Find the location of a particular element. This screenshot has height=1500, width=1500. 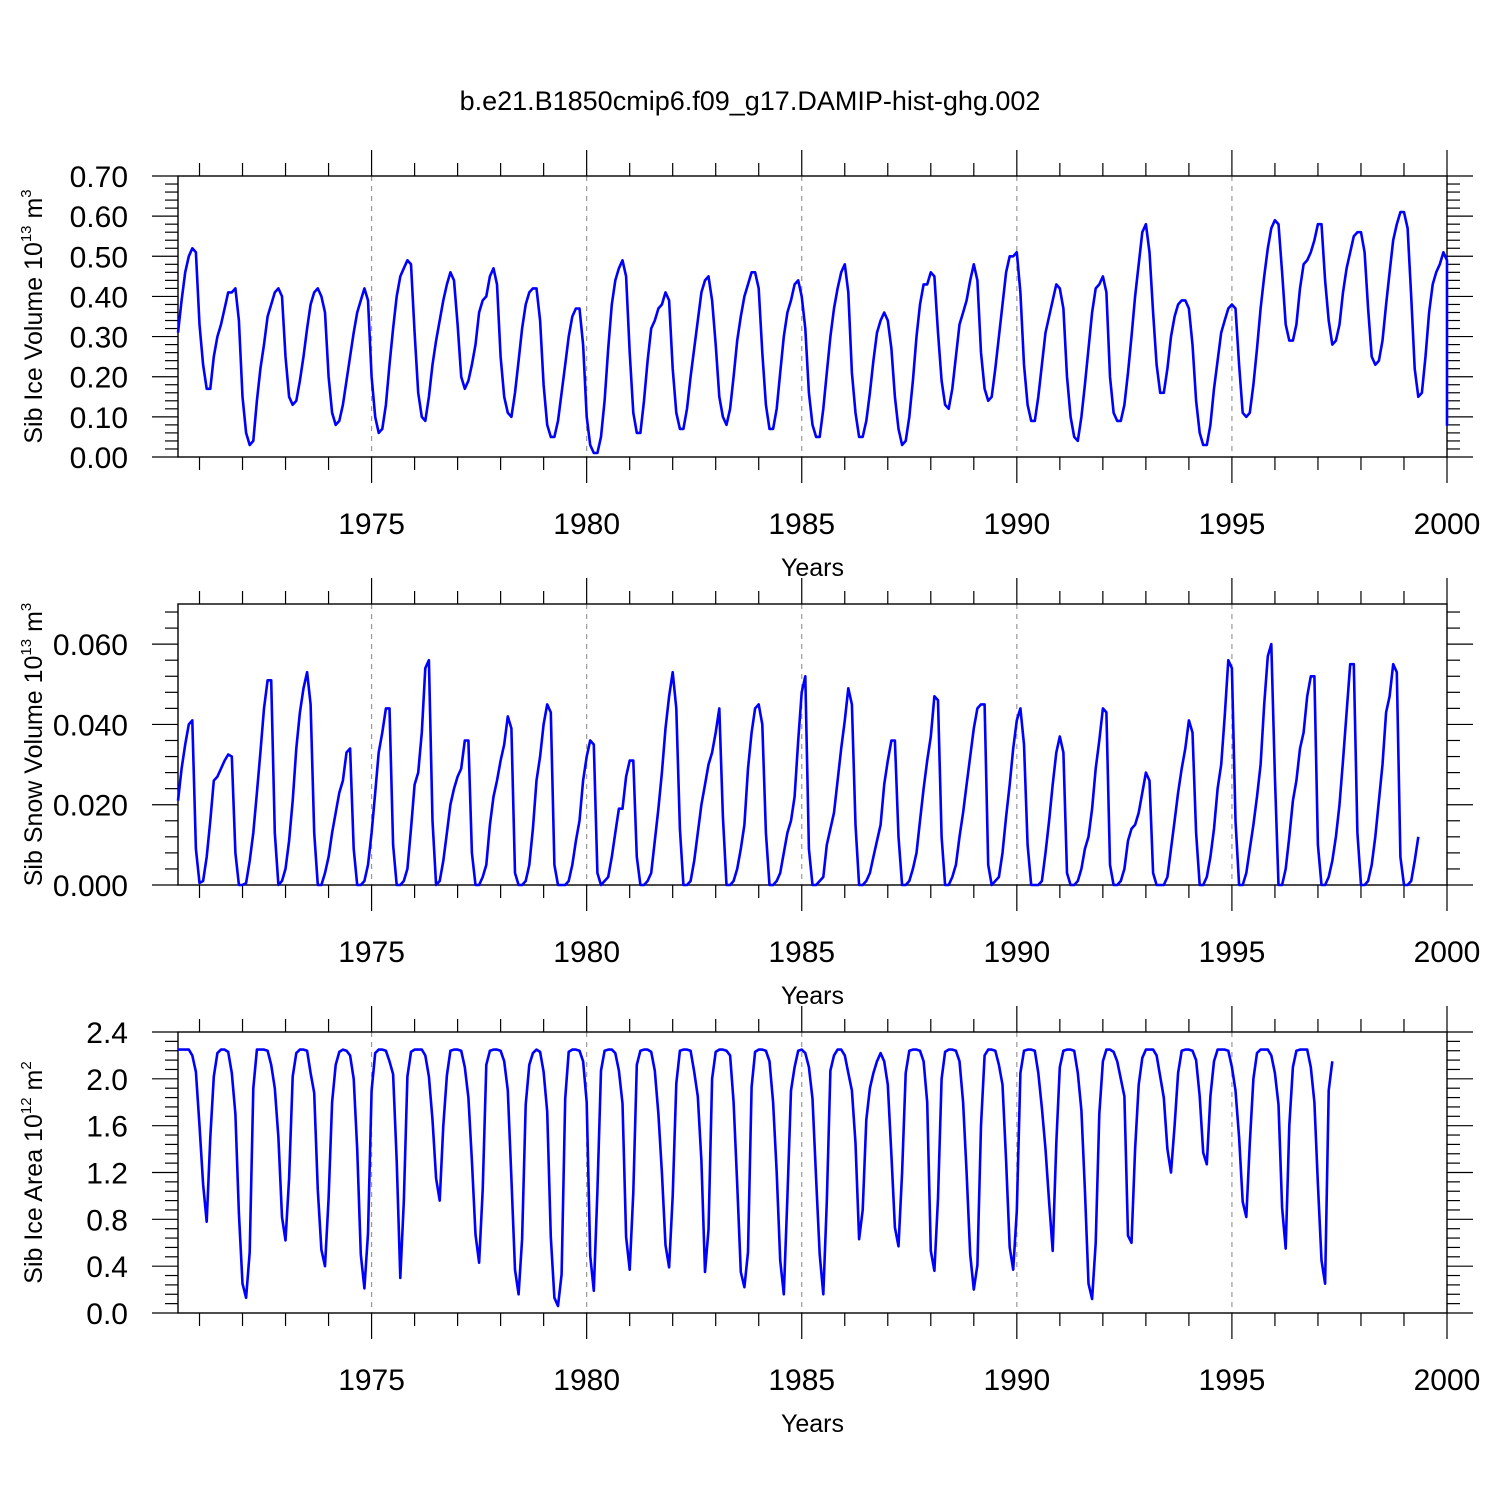

ytick-label: 0.0 is located at coordinates (107, 1314).